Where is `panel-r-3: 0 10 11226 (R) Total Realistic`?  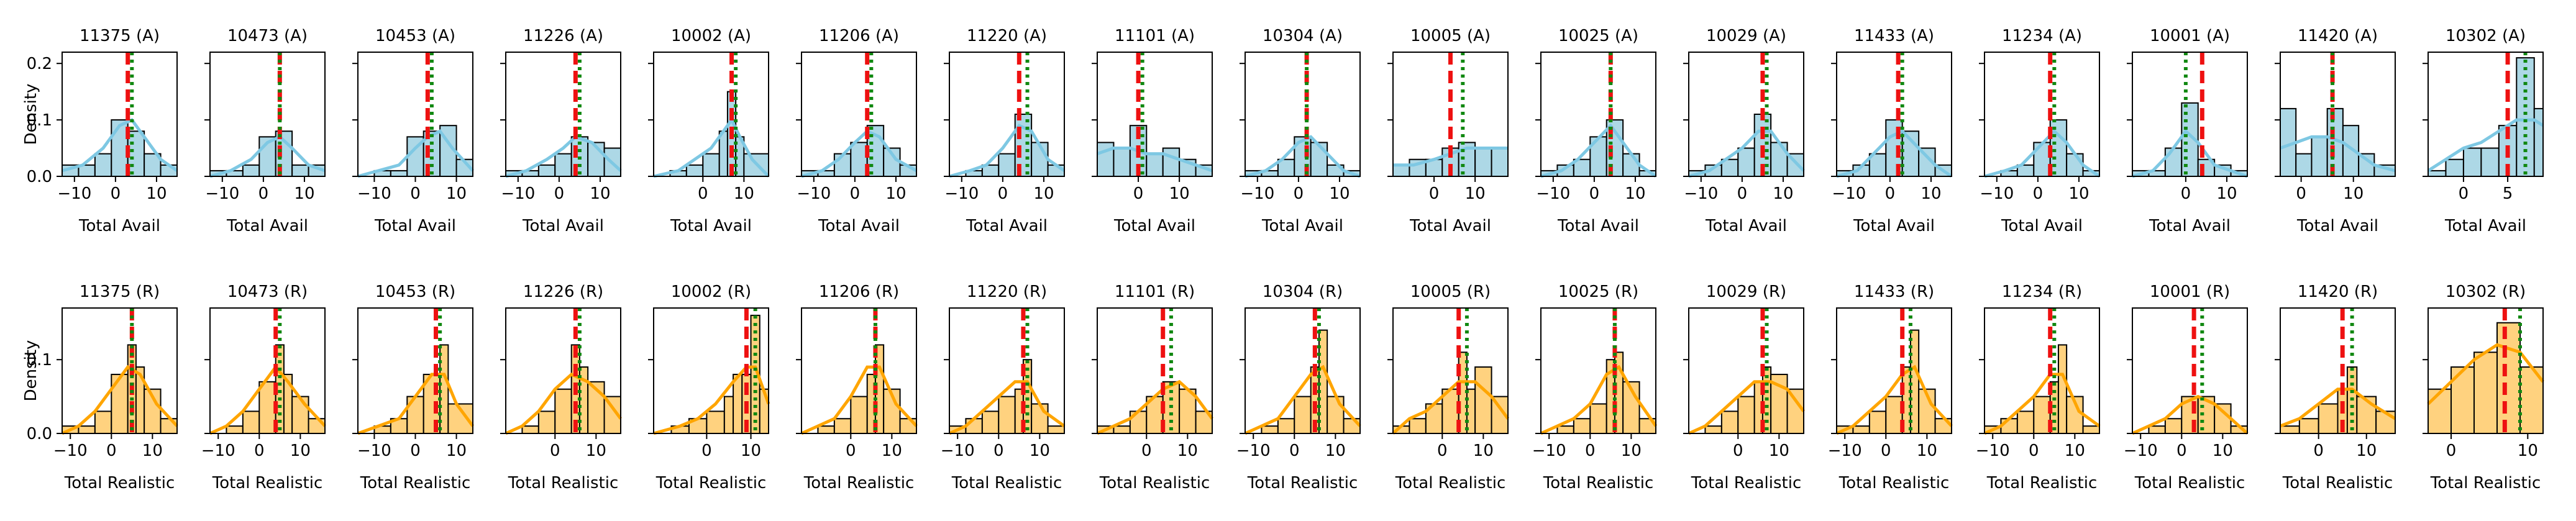 panel-r-3: 0 10 11226 (R) Total Realistic is located at coordinates (561, 387).